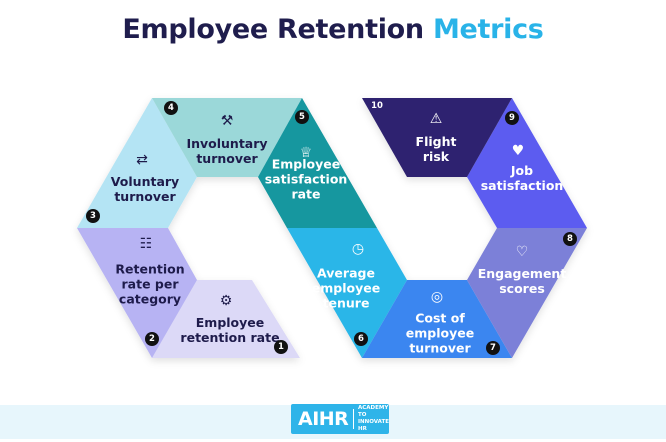  I want to click on number-badge-8: 8, so click(570, 239).